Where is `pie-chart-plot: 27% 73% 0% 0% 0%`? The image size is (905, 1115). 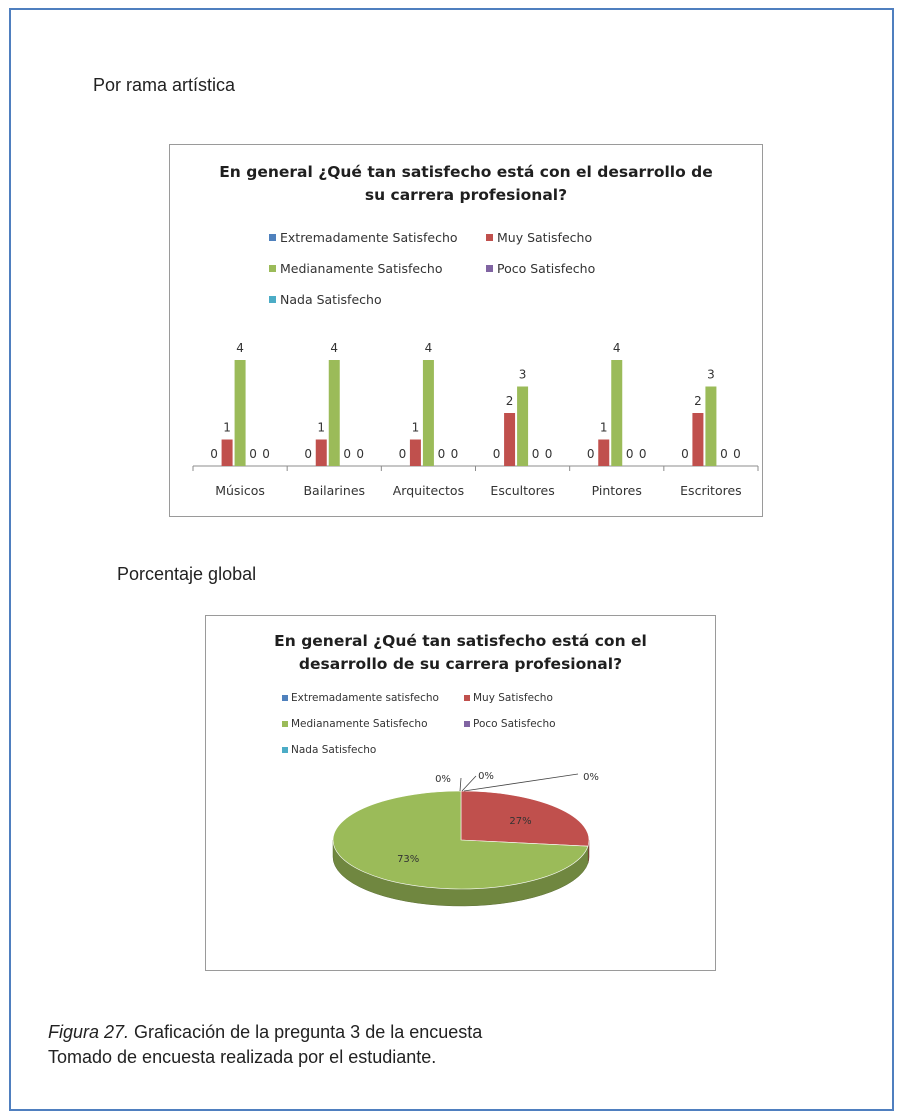 pie-chart-plot: 27% 73% 0% 0% 0% is located at coordinates (465, 839).